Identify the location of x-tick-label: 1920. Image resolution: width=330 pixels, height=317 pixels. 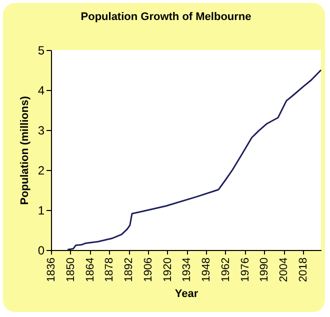
(168, 270).